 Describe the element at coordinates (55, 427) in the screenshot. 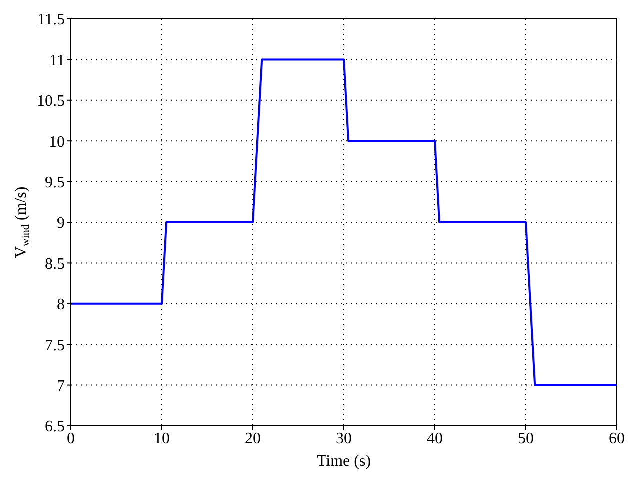

I see `y-tick-label: 6.5` at that location.